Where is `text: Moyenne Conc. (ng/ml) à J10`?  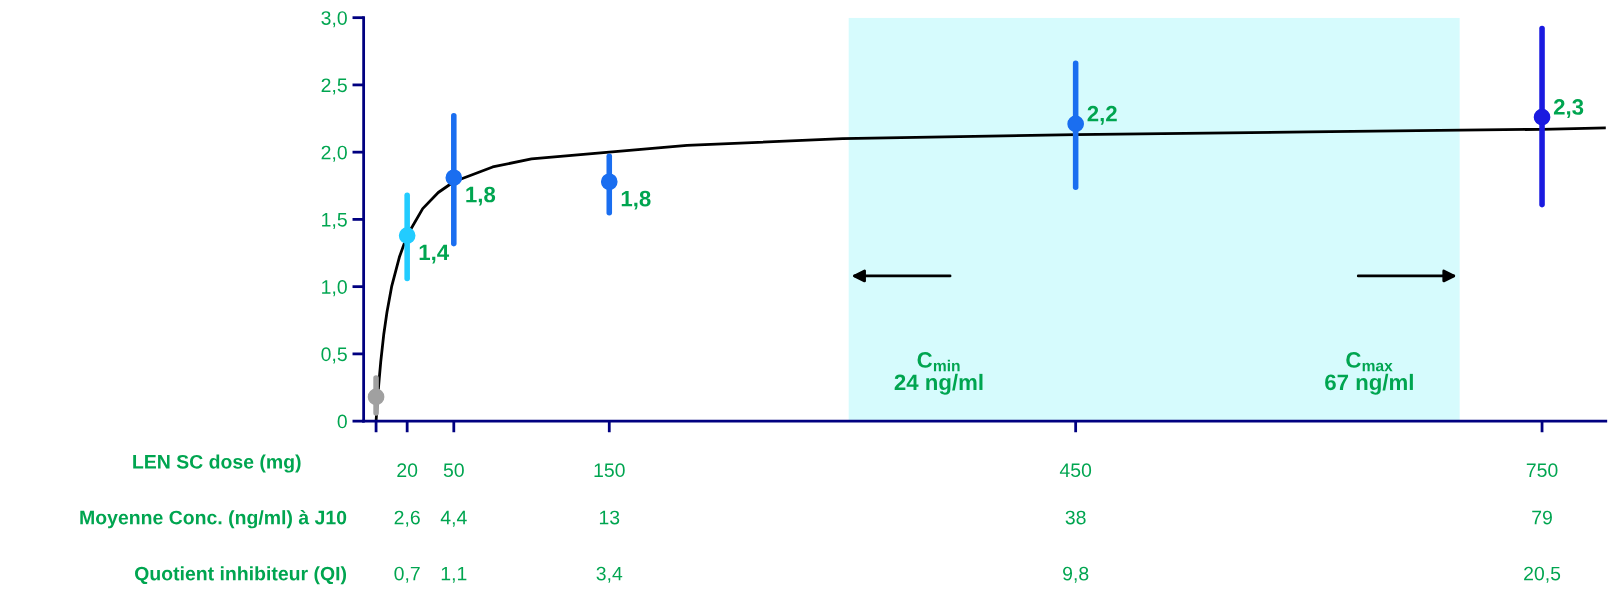
text: Moyenne Conc. (ng/ml) à J10 is located at coordinates (213, 519).